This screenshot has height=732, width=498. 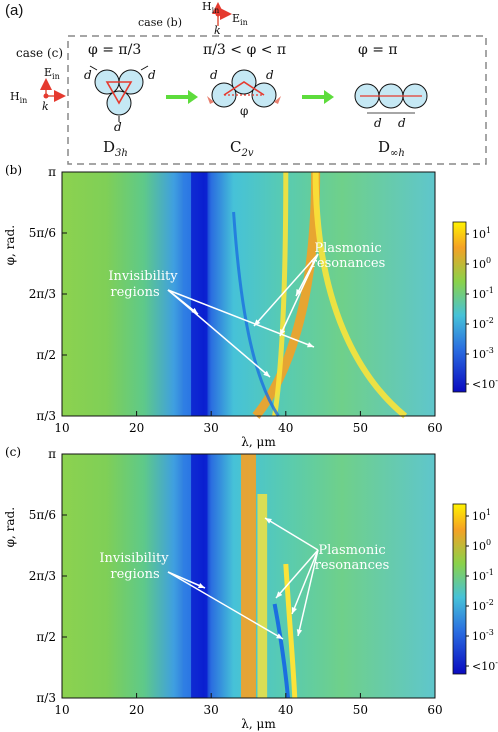 I want to click on y-tick-label-b: 2π/3, so click(x=42, y=294).